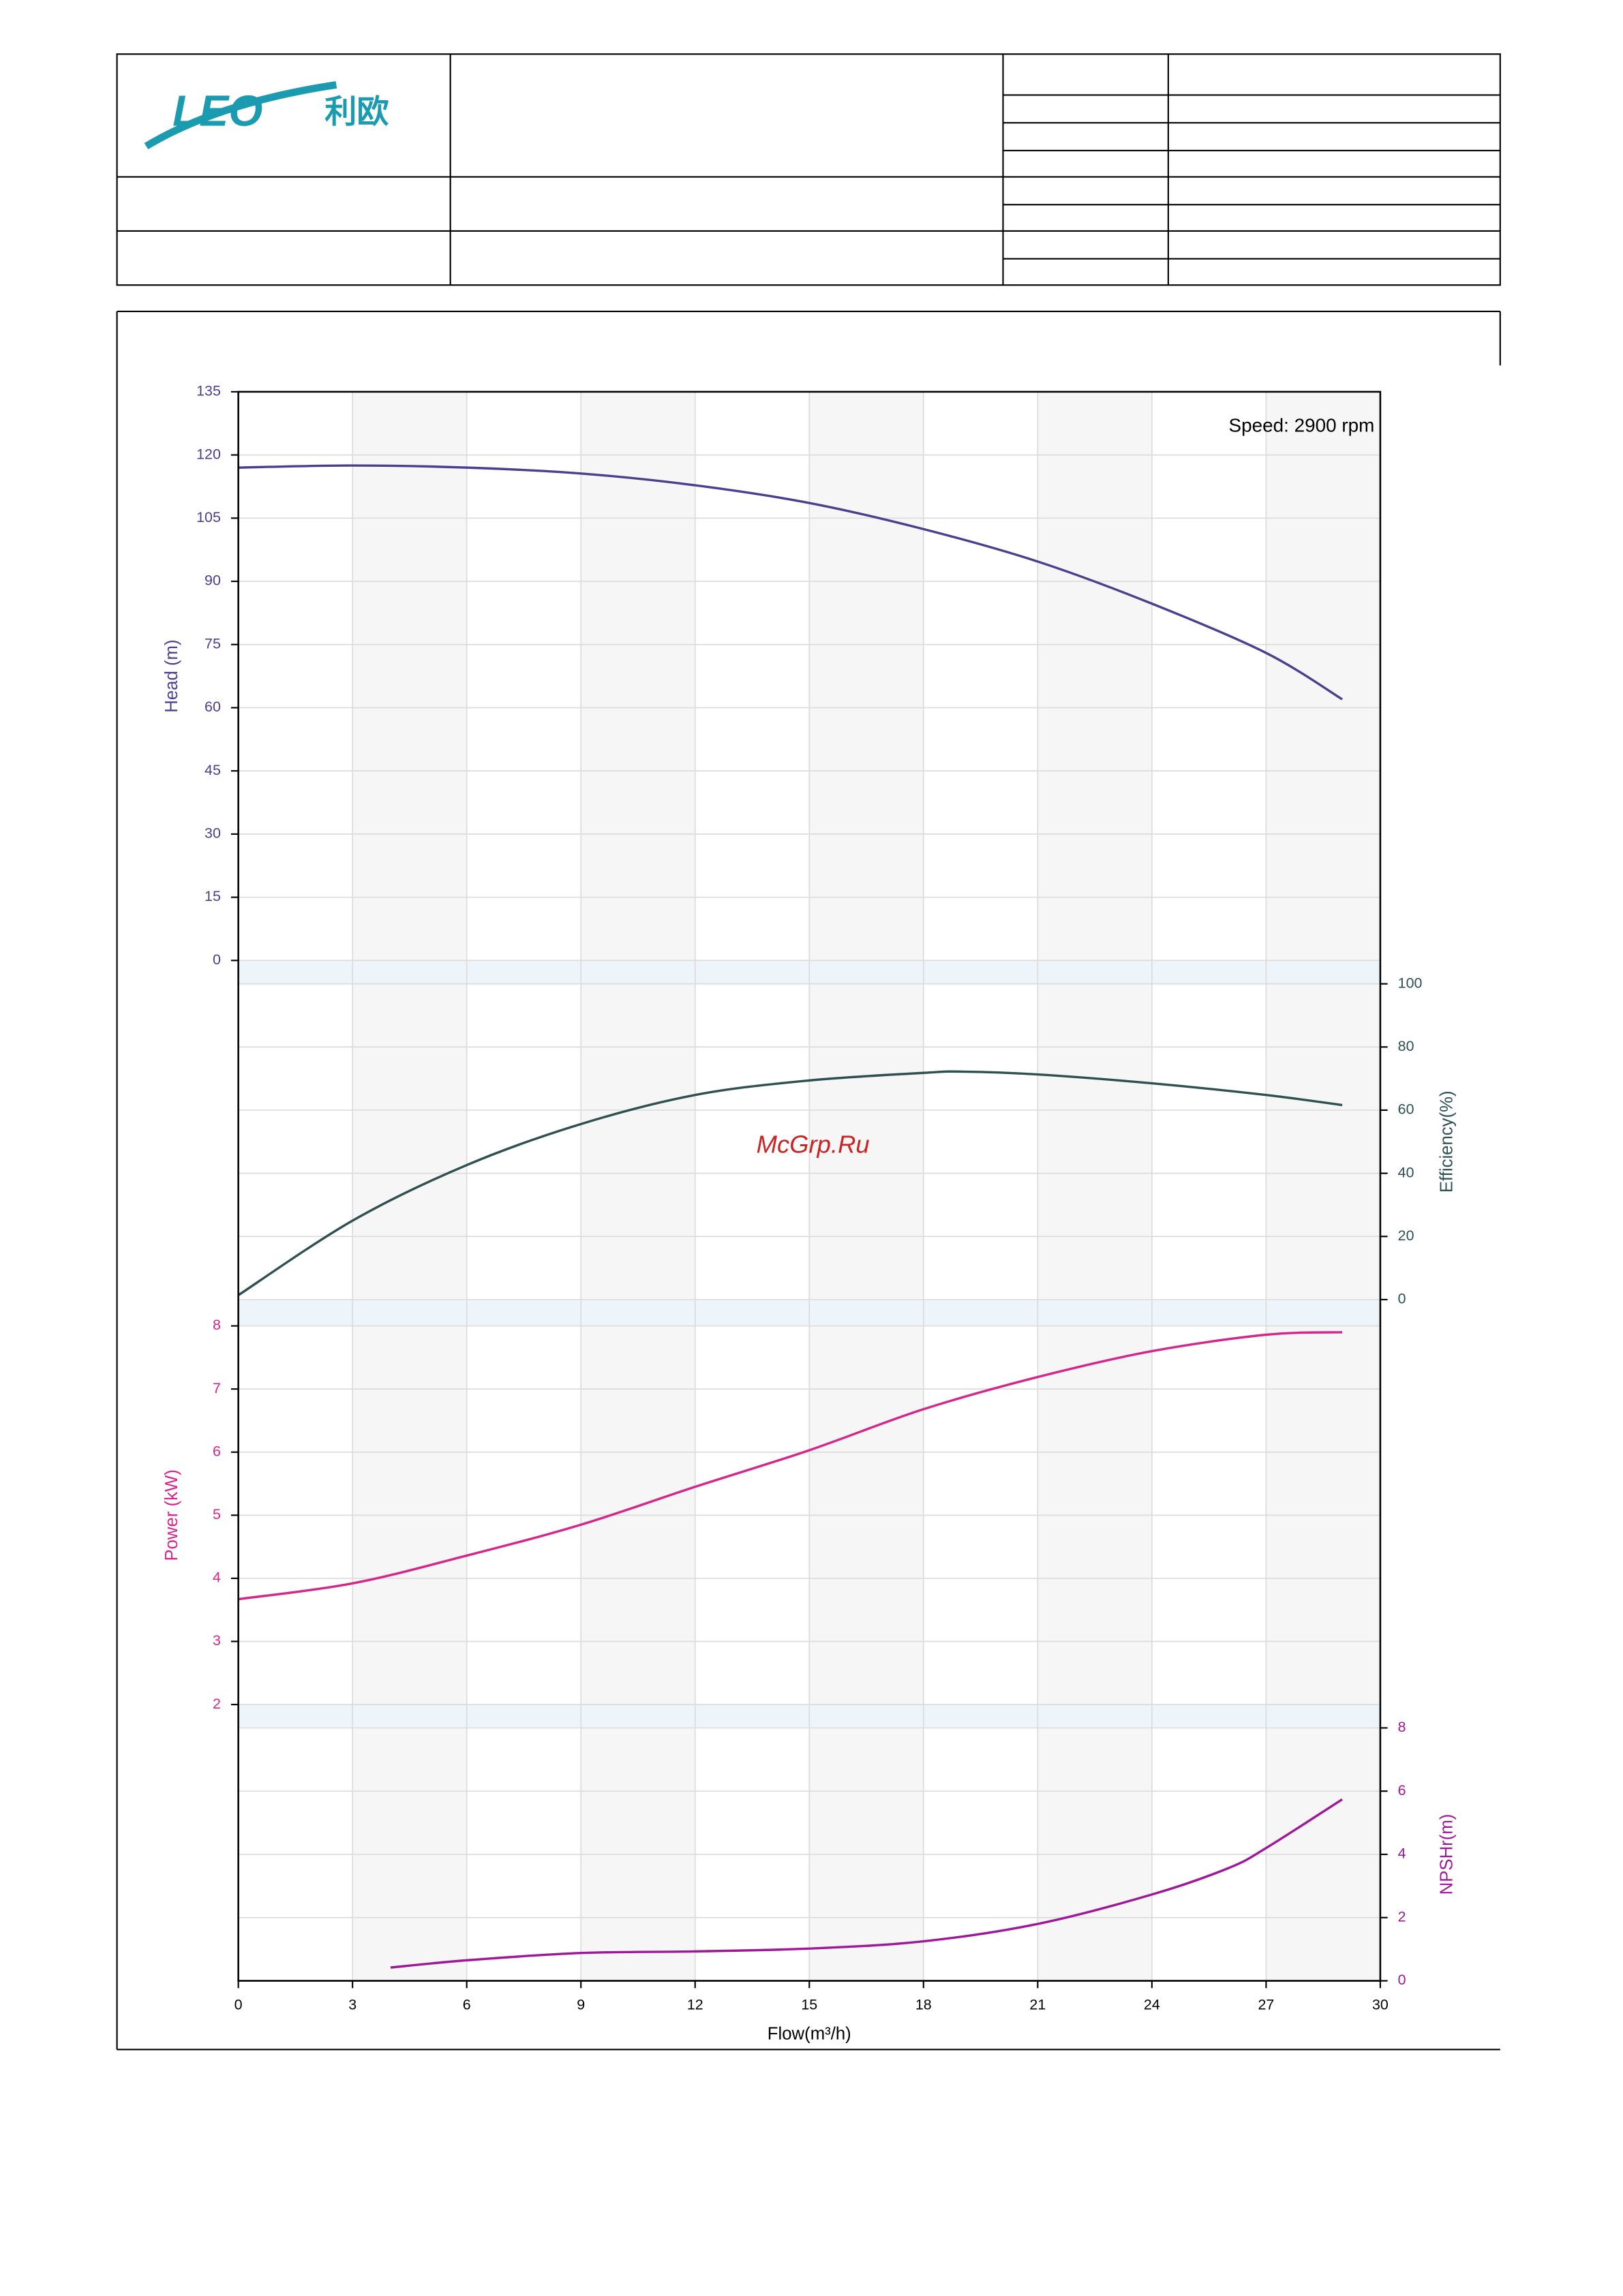  Describe the element at coordinates (212, 770) in the screenshot. I see `y-tick-label: 45` at that location.